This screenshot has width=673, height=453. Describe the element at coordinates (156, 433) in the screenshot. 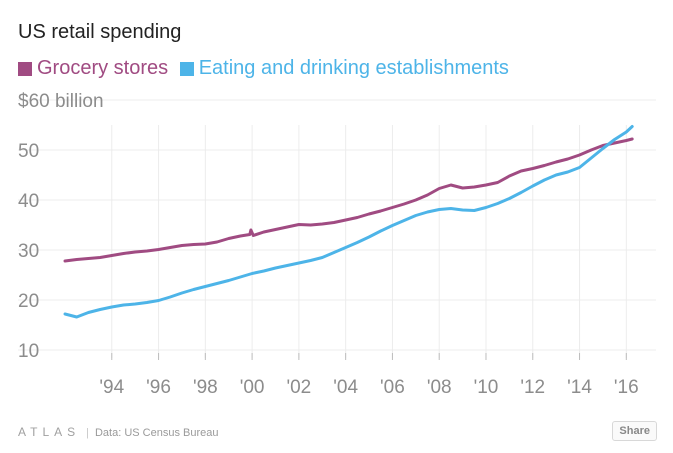

I see `source-note: Data: US Census Bureau` at that location.